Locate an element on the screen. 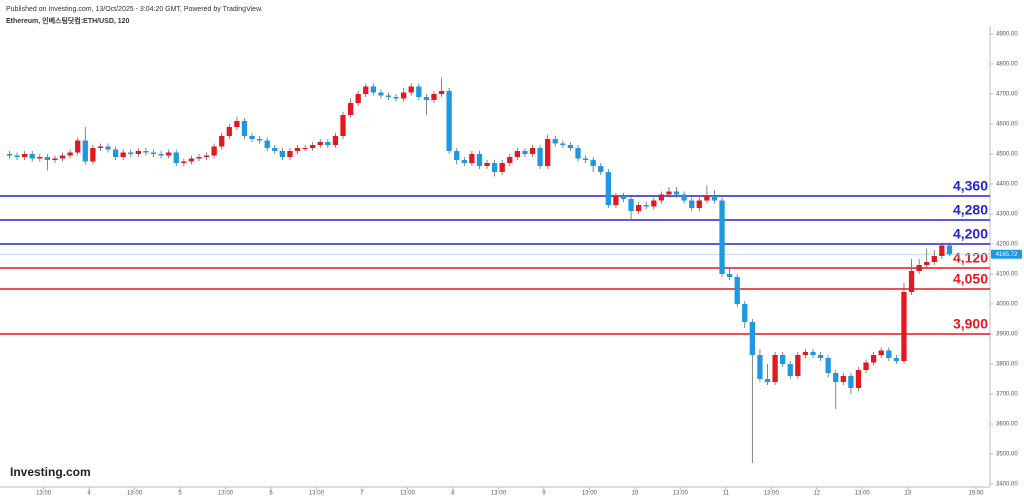 This screenshot has height=499, width=1024. y-tick-label: 4600.00 is located at coordinates (1007, 125).